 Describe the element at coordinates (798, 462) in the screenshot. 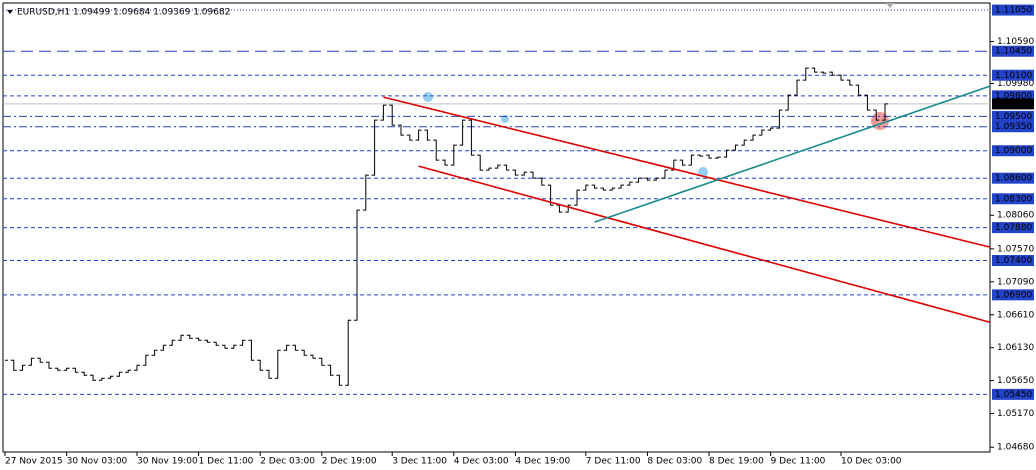

I see `x-tick-label: 9 Dec 11:00` at that location.